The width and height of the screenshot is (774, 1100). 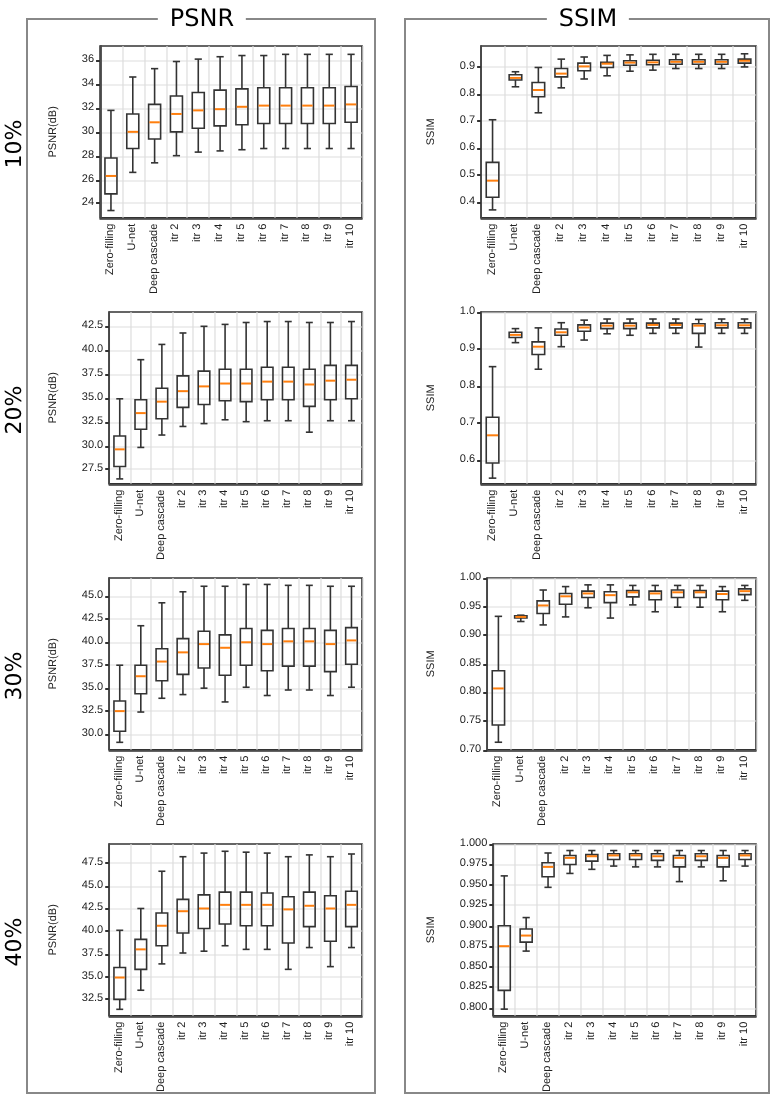 I want to click on text: 20%, so click(x=14, y=410).